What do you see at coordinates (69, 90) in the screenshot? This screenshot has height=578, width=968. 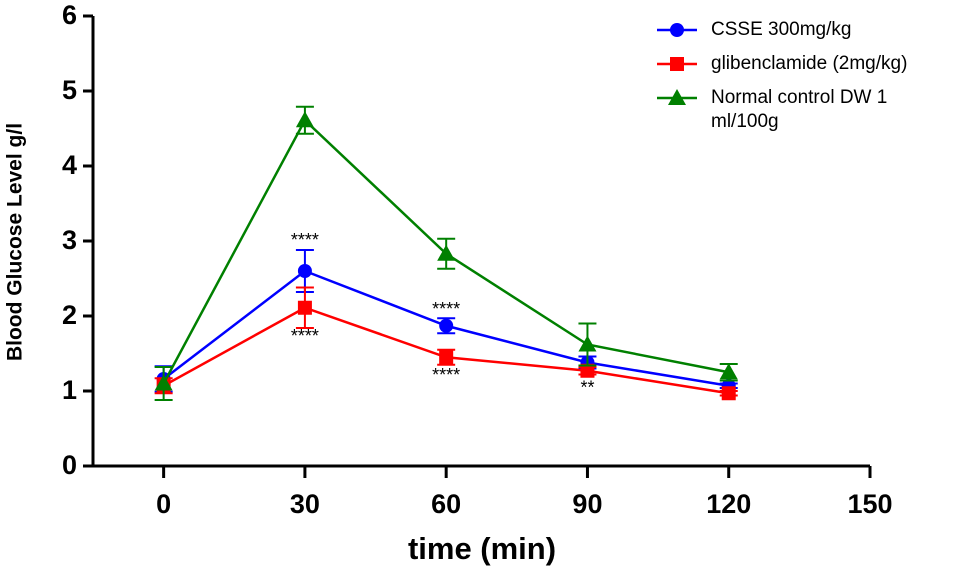 I see `y-tick-label: 5` at bounding box center [69, 90].